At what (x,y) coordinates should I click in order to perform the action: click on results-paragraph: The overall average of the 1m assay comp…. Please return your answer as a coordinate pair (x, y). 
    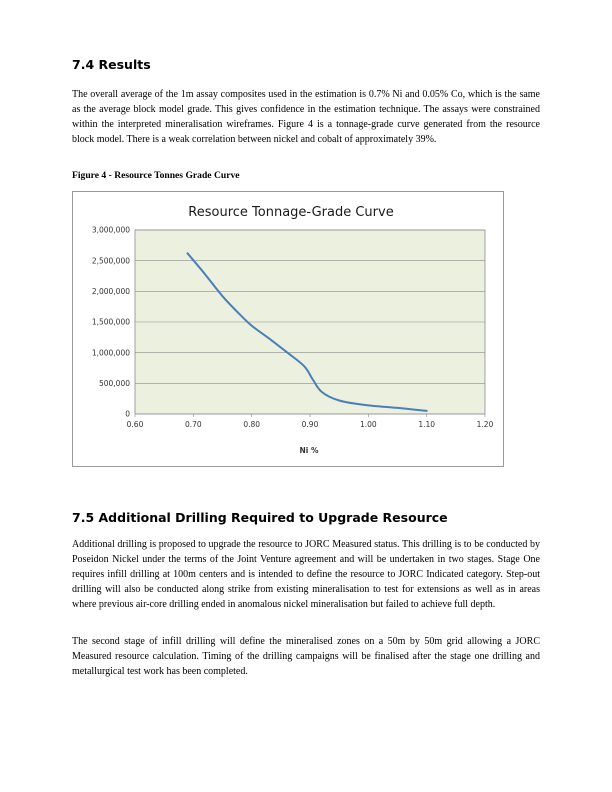
    Looking at the image, I should click on (306, 117).